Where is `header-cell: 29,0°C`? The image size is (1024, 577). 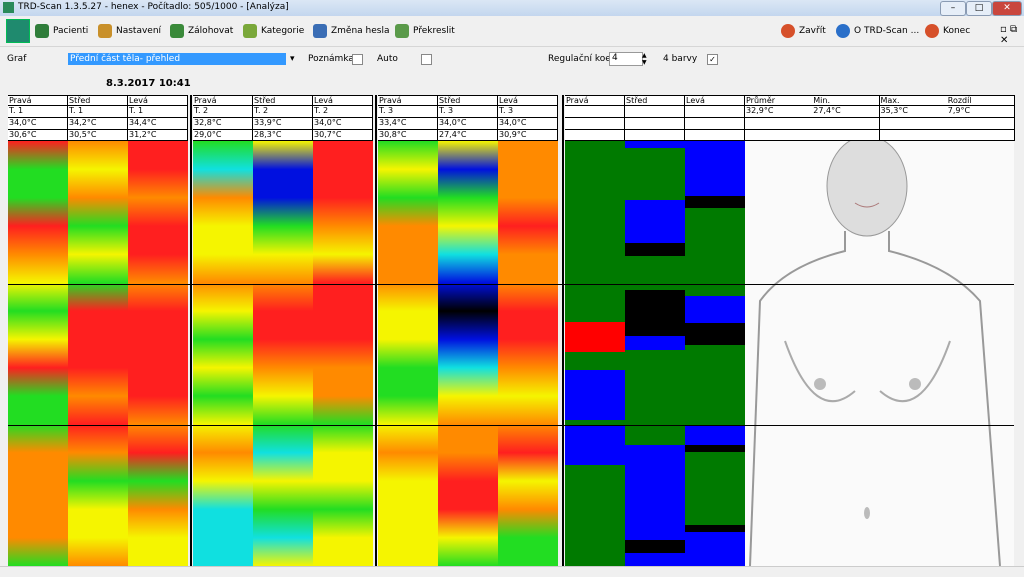 header-cell: 29,0°C is located at coordinates (223, 135).